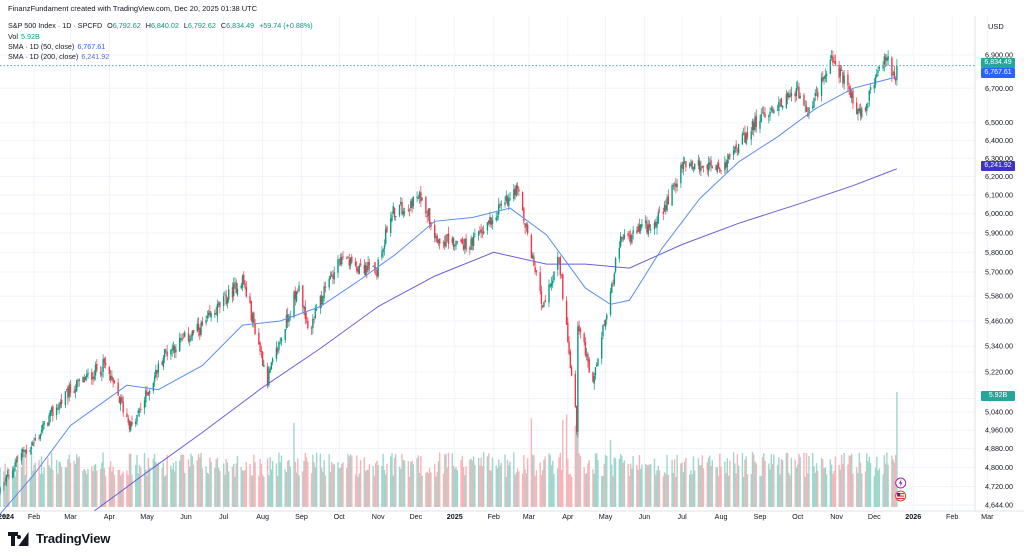 Image resolution: width=1024 pixels, height=558 pixels. I want to click on x-tick-label: 2025, so click(455, 516).